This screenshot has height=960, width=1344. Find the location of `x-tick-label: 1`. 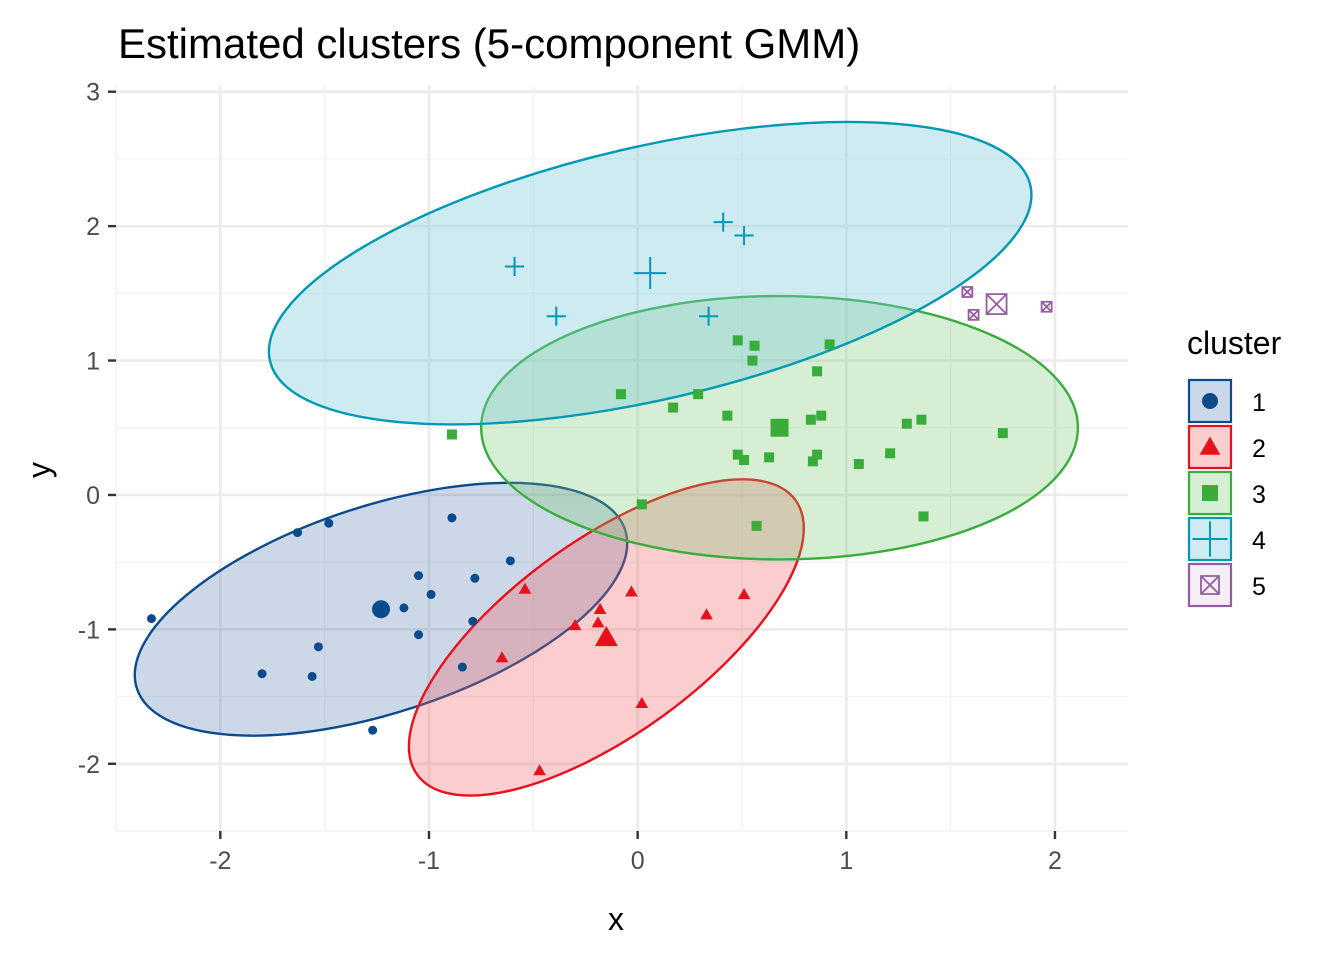

x-tick-label: 1 is located at coordinates (846, 861).